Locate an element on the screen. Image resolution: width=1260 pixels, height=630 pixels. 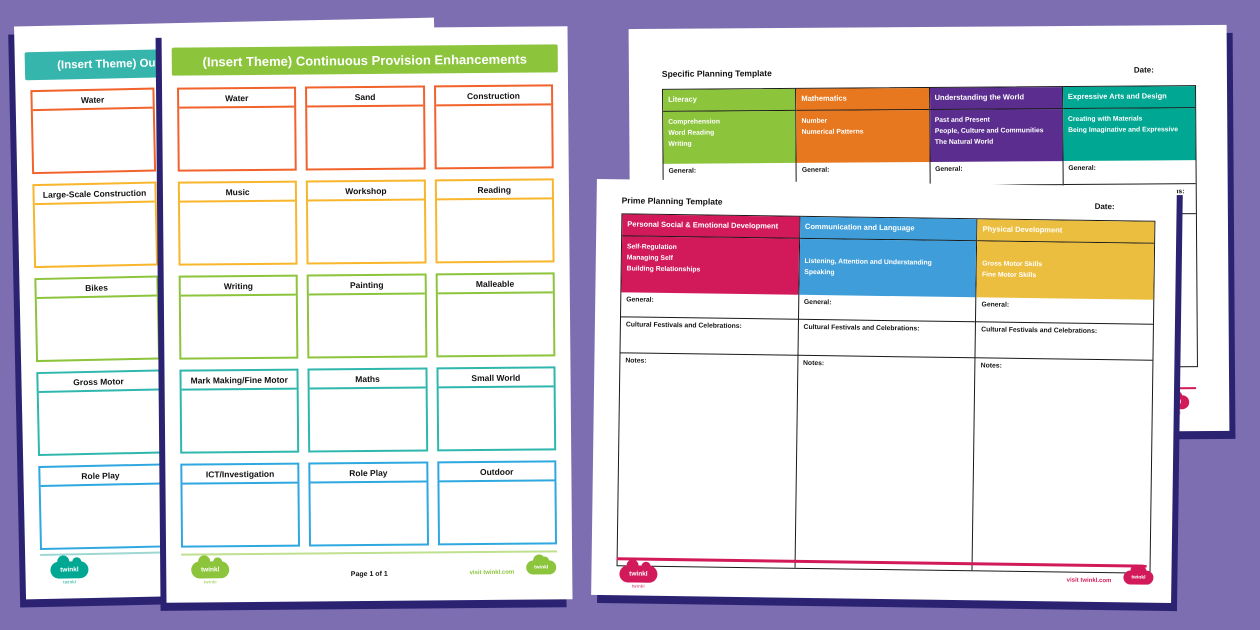
provision-box-writing: Writing is located at coordinates (238, 317).